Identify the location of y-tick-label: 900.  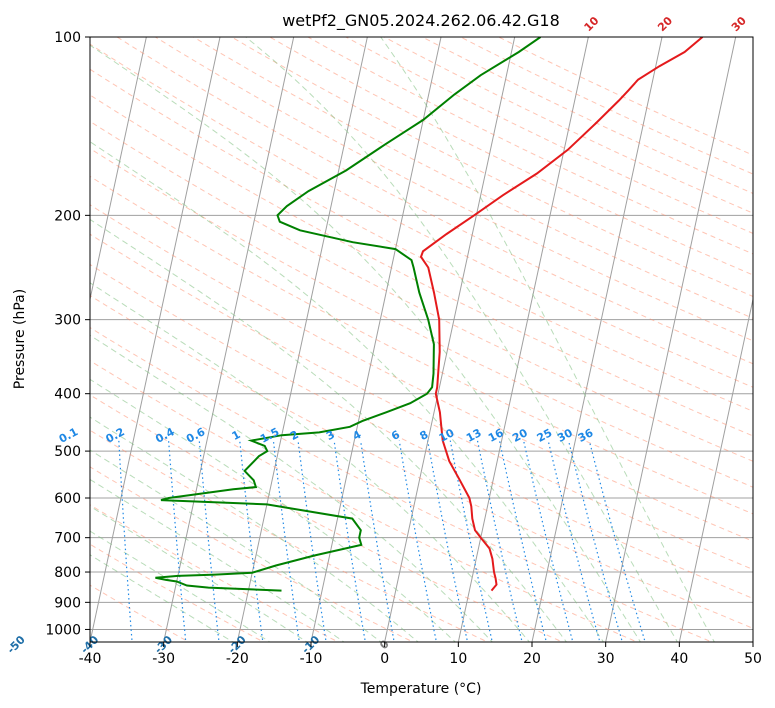
(67, 603).